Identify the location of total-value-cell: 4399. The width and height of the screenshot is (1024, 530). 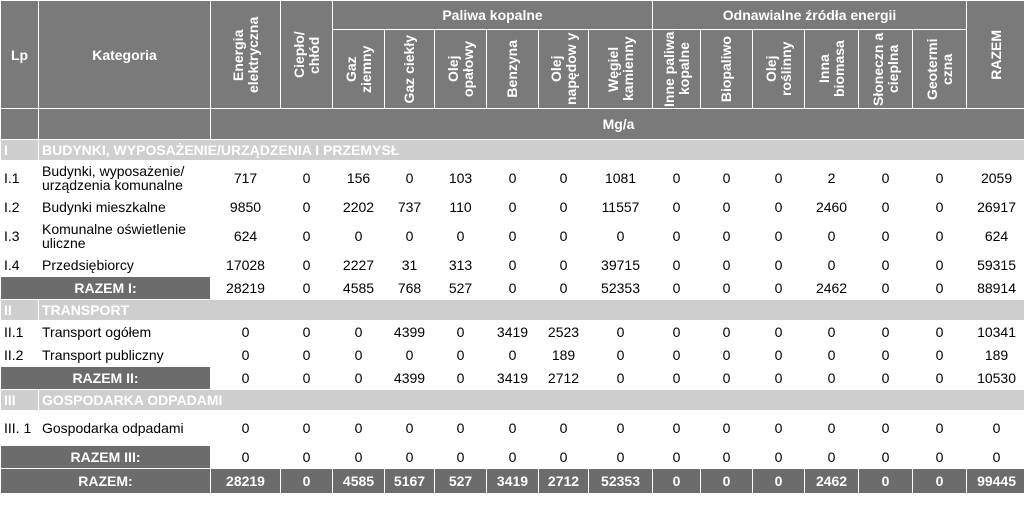
(409, 378).